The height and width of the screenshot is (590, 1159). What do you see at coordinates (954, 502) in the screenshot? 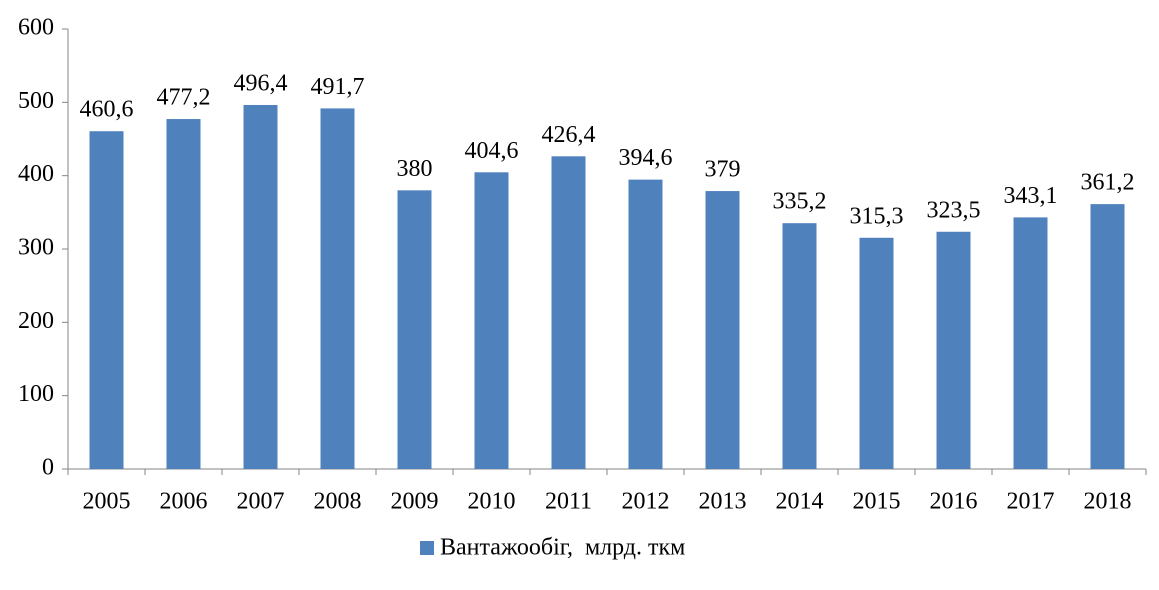
I see `x-tick-label: 2016` at bounding box center [954, 502].